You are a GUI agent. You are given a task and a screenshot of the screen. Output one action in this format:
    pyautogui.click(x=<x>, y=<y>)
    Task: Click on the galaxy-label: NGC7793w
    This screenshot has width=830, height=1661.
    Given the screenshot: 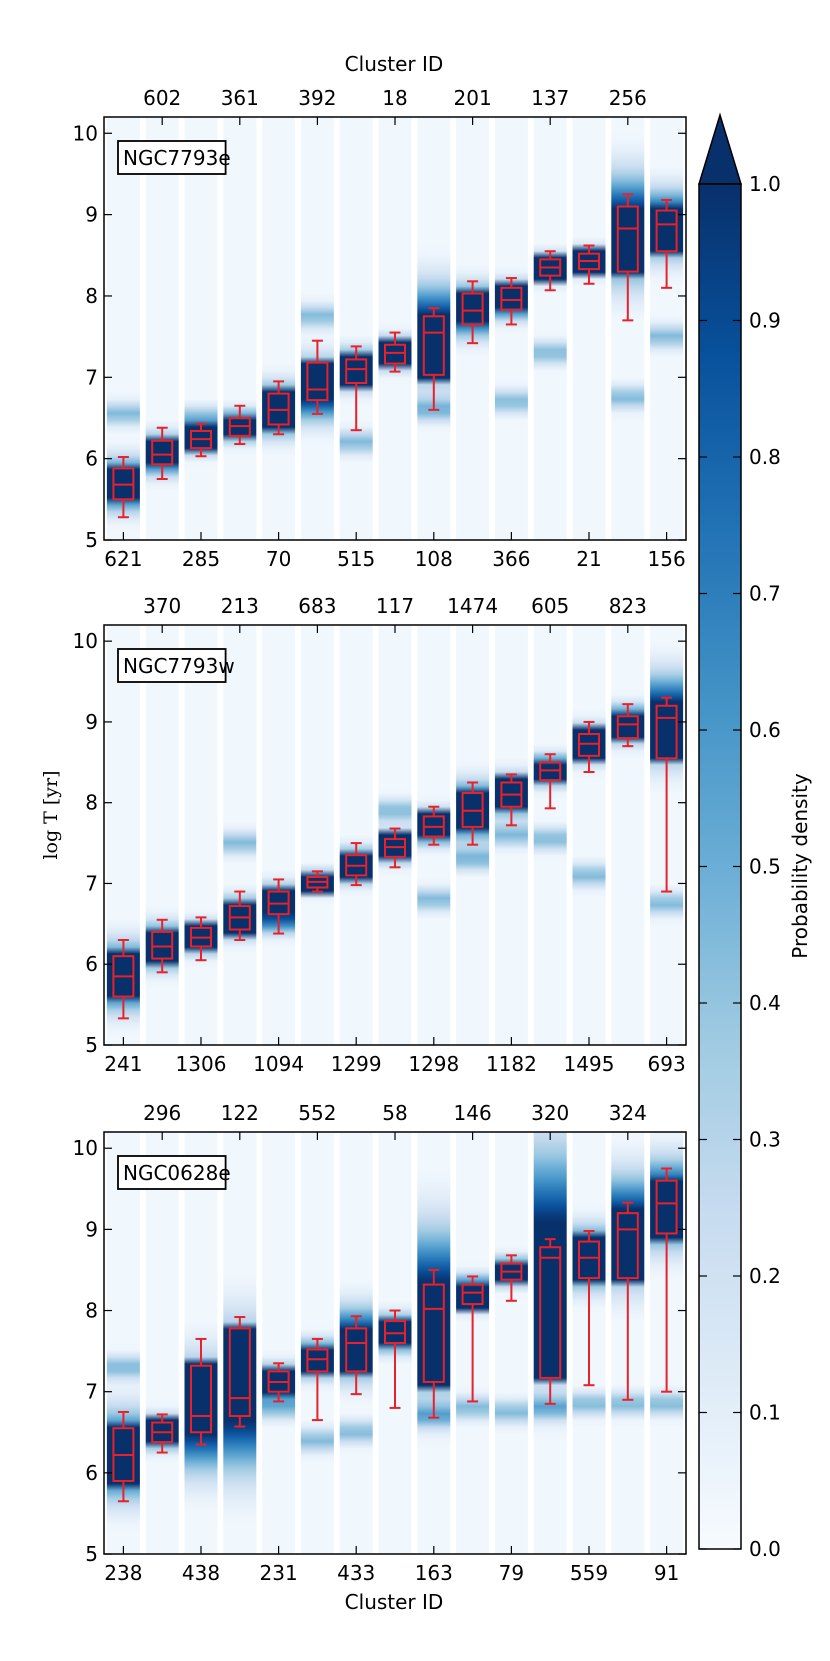 What is the action you would take?
    pyautogui.click(x=176, y=665)
    